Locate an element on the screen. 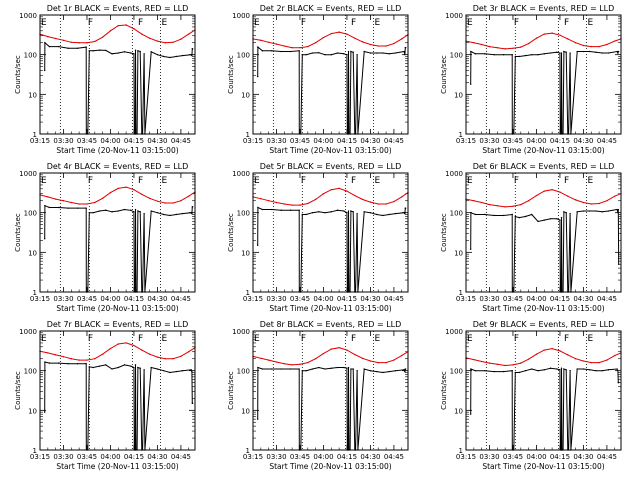 This screenshot has width=640, height=480. y-tick-label: 1 is located at coordinates (35, 451).